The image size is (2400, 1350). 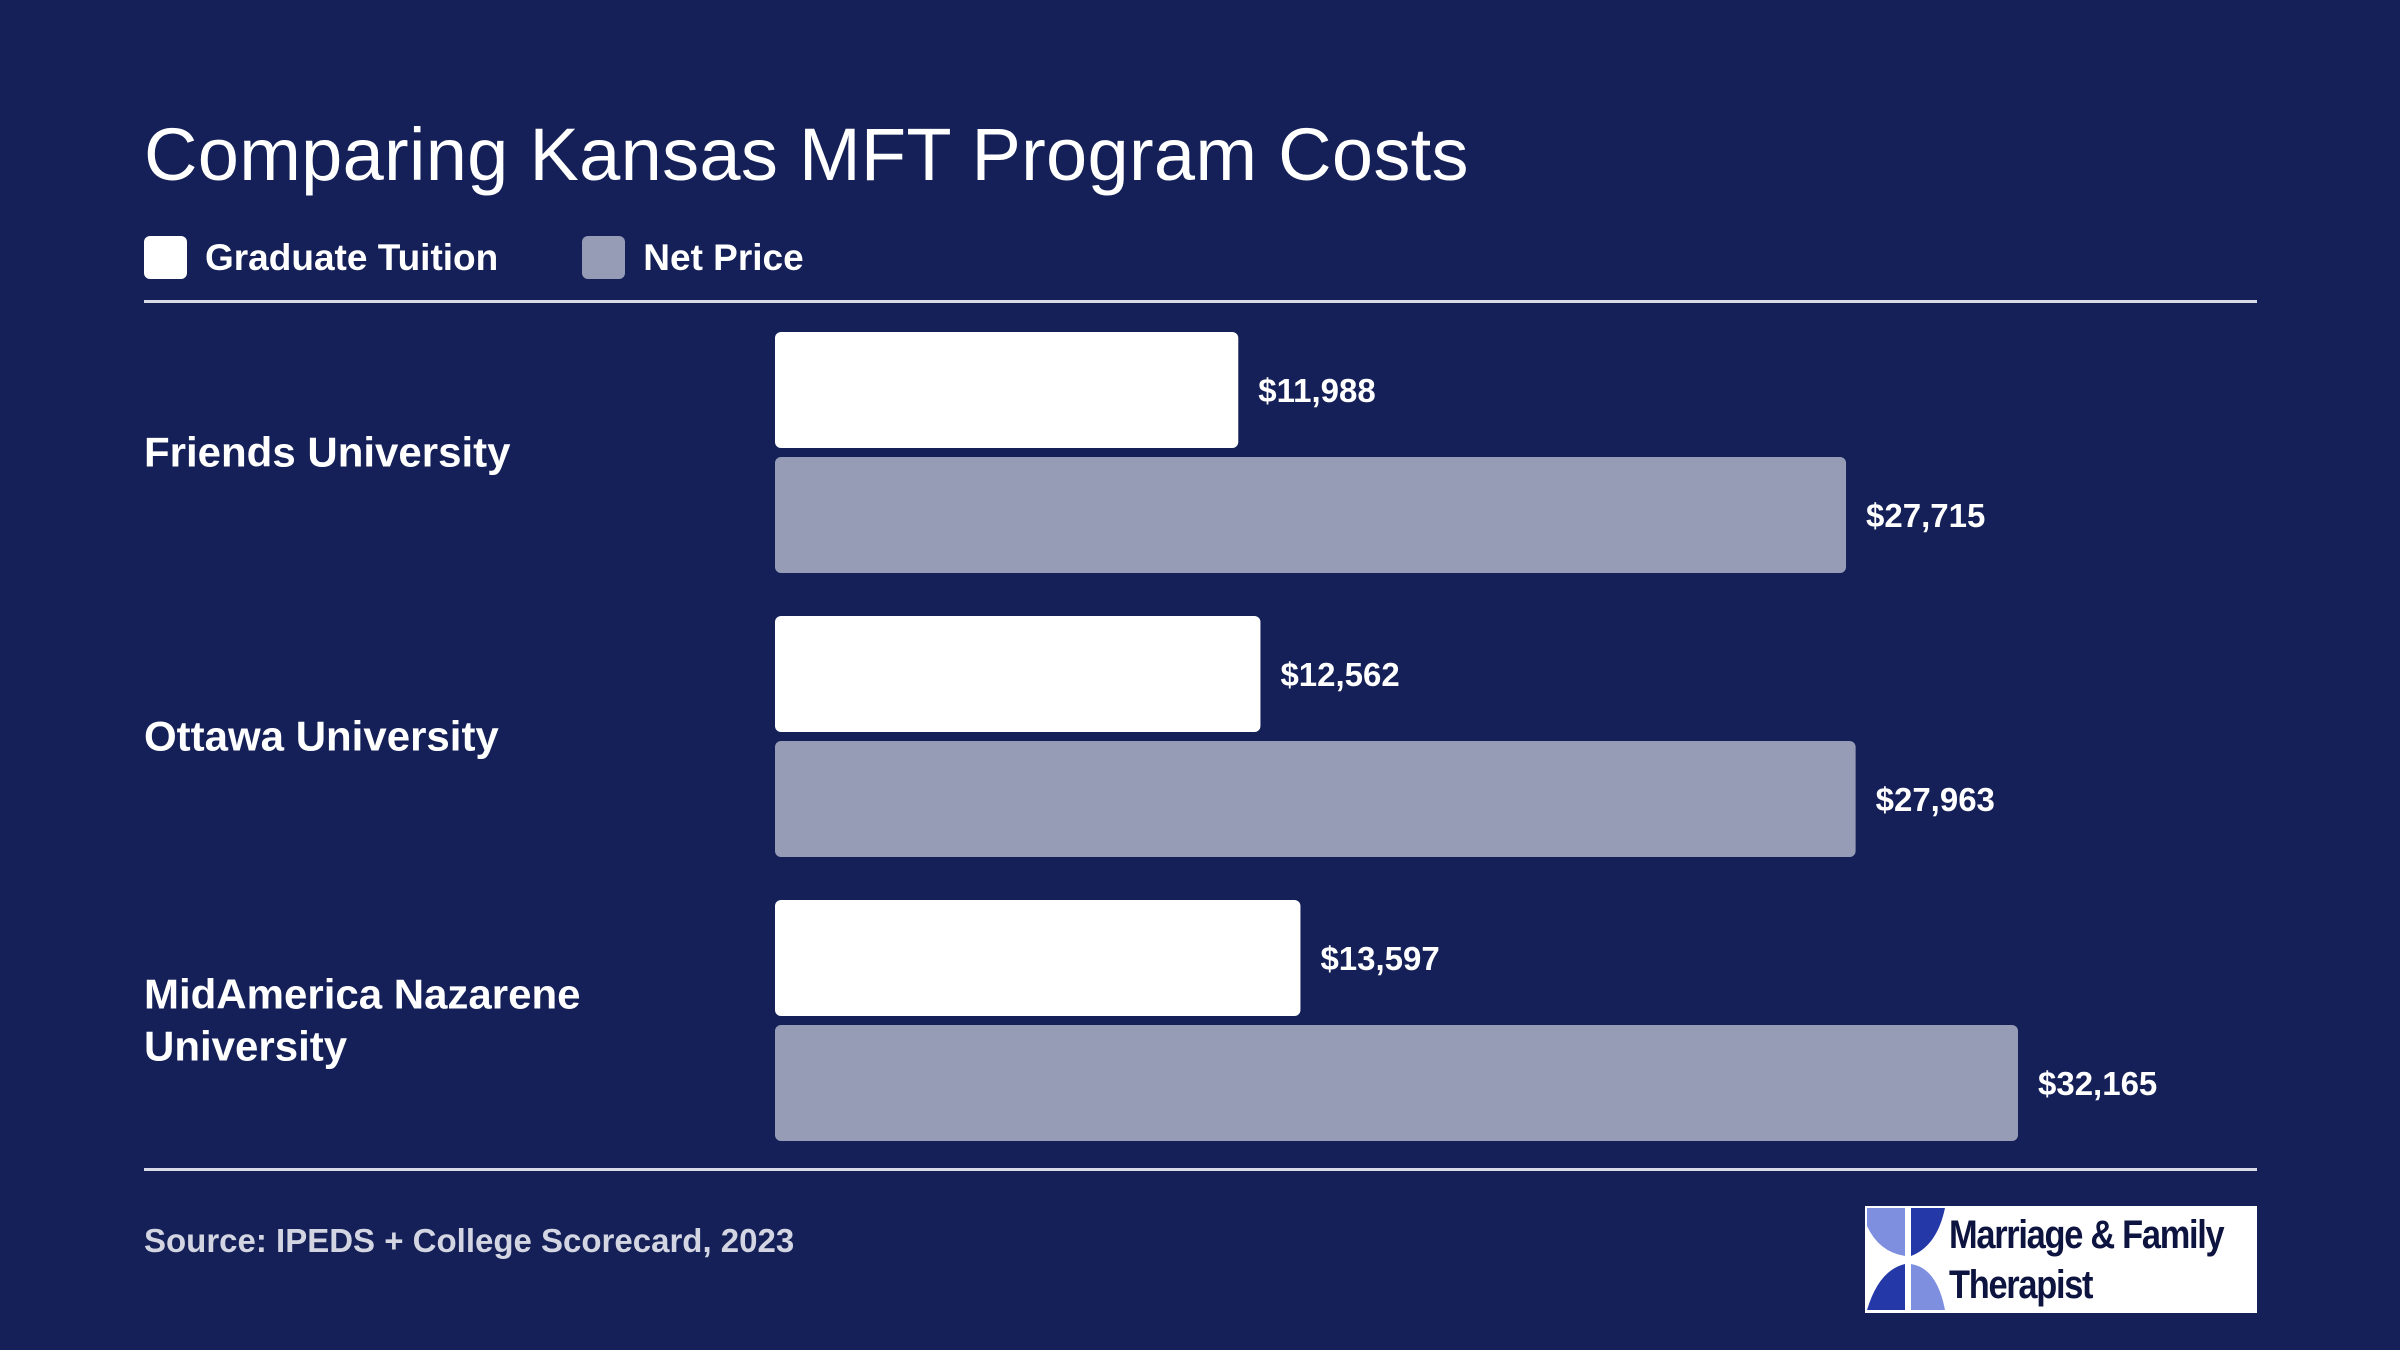 I want to click on logo-line-2: Therapist, so click(x=2021, y=1284).